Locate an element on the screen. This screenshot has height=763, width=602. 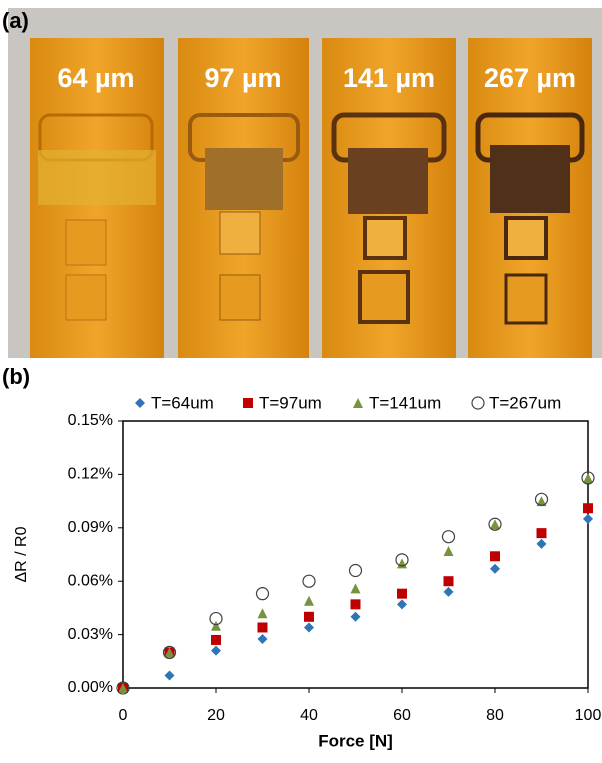
y-tick-label: 0.12% is located at coordinates (90, 474).